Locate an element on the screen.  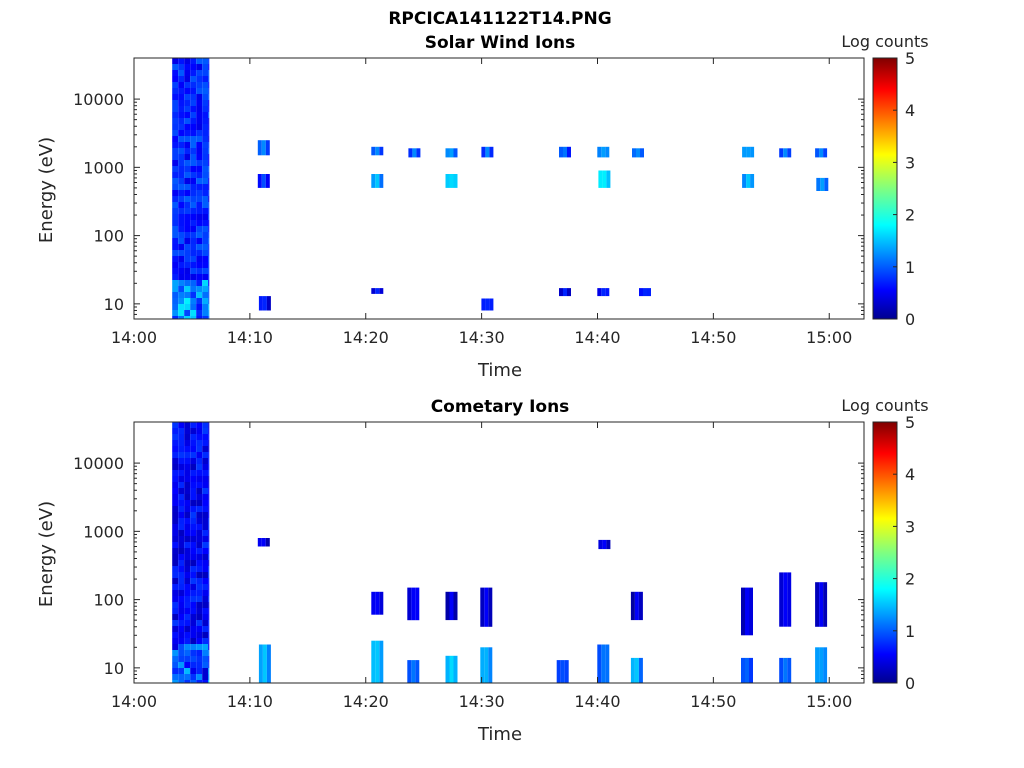
y-tick-label: 100 is located at coordinates (108, 600).